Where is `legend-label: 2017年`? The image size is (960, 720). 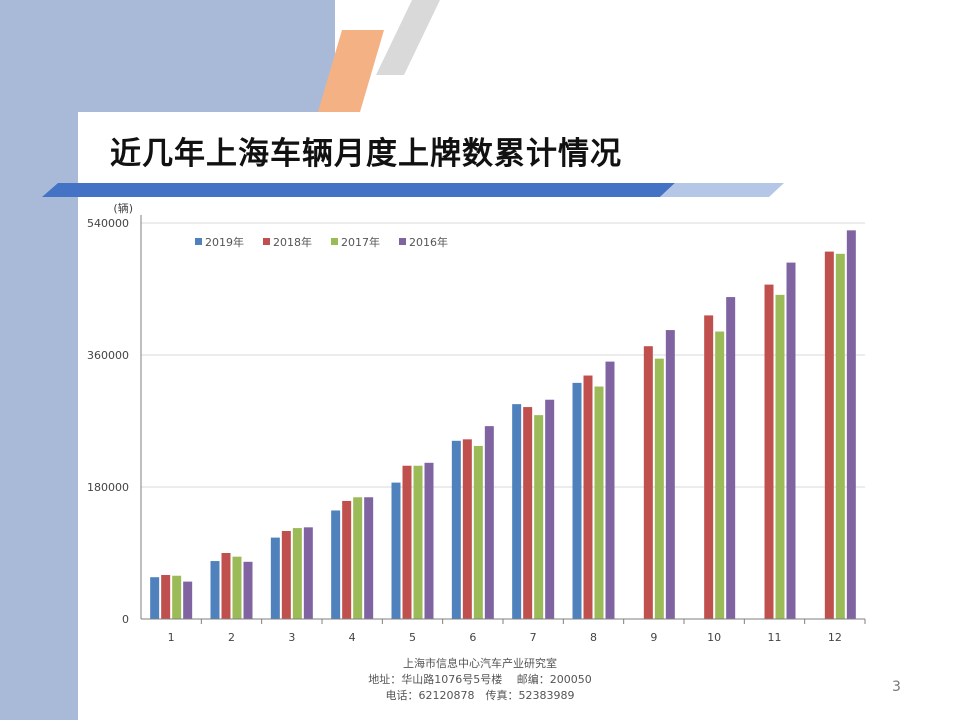
legend-label: 2017年 is located at coordinates (360, 242).